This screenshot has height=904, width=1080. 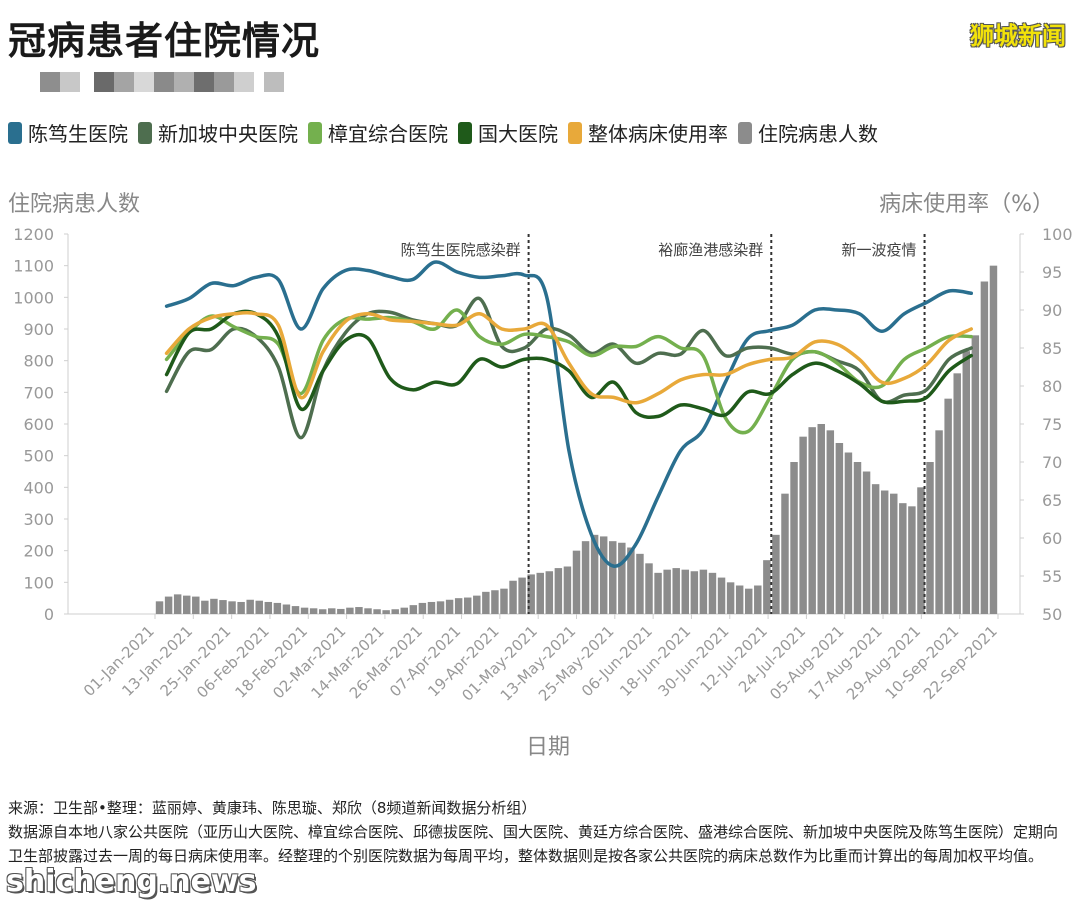 What do you see at coordinates (448, 132) in the screenshot?
I see `chart-legend: 陈笃生医院 新加坡中央医院 樟宜综合医院 国大医院 整体病床使用率 住院病患人数` at bounding box center [448, 132].